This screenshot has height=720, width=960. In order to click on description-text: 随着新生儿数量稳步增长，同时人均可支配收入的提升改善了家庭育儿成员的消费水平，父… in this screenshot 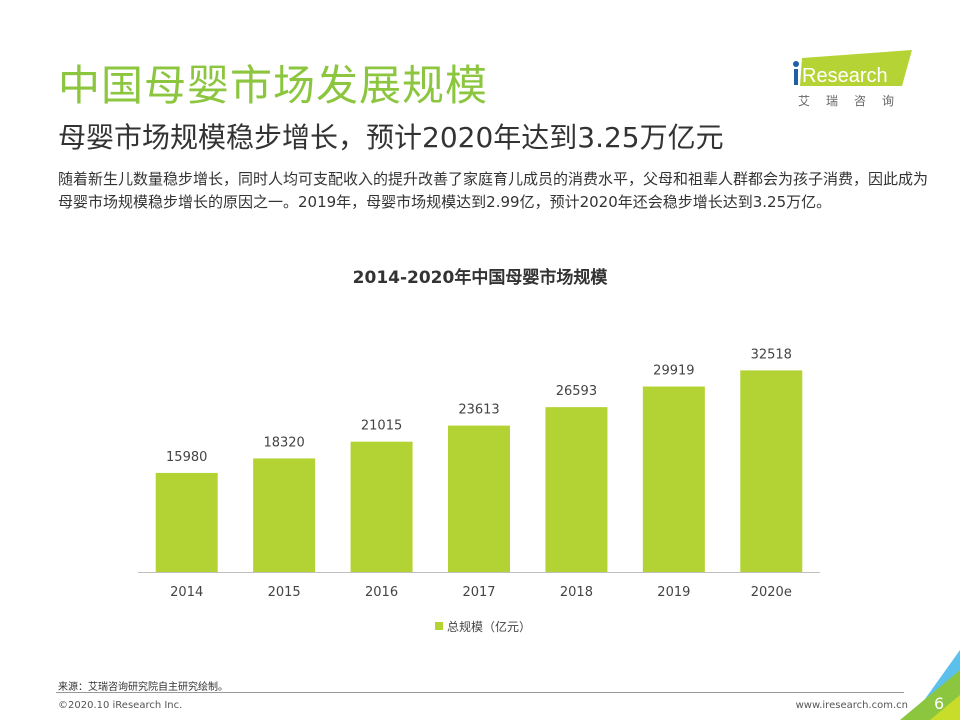, I will do `click(493, 190)`.